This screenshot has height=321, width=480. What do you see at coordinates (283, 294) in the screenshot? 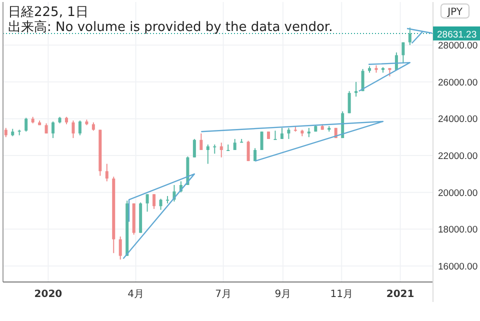
I see `x-tick-label: 9月` at bounding box center [283, 294].